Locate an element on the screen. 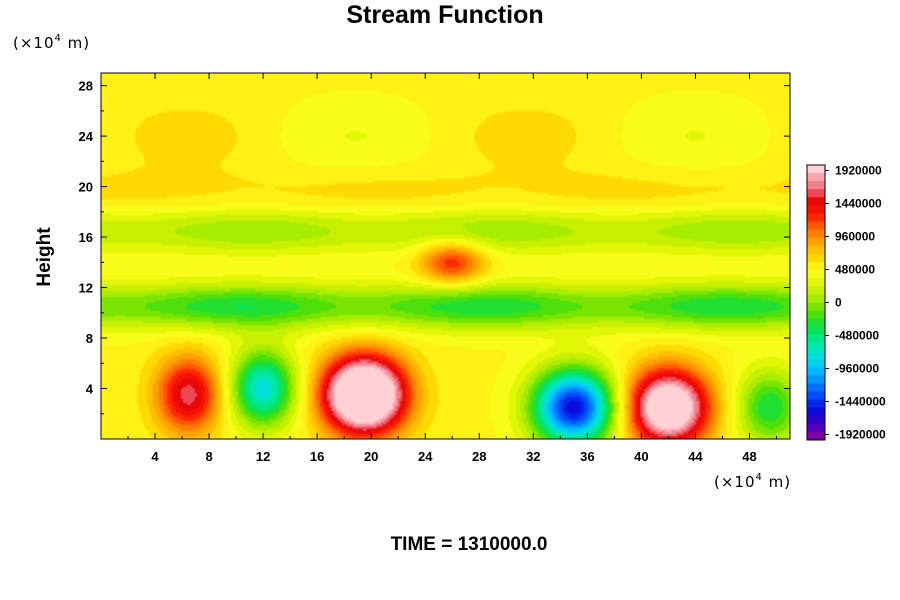 The image size is (900, 600). x-tick-label: 44 is located at coordinates (695, 456).